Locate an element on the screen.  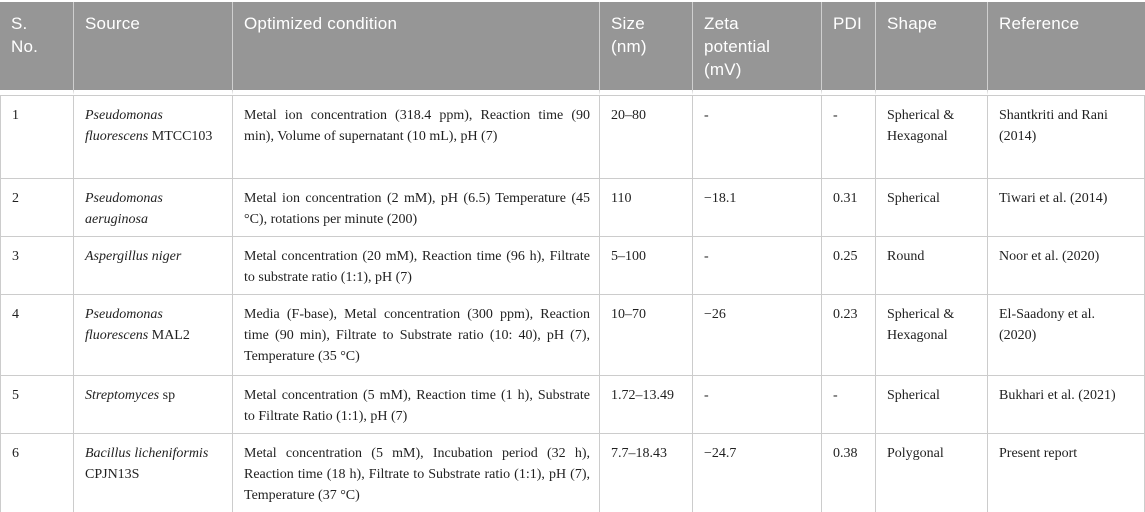
cell-zeta-potential: −24.7 is located at coordinates (757, 472).